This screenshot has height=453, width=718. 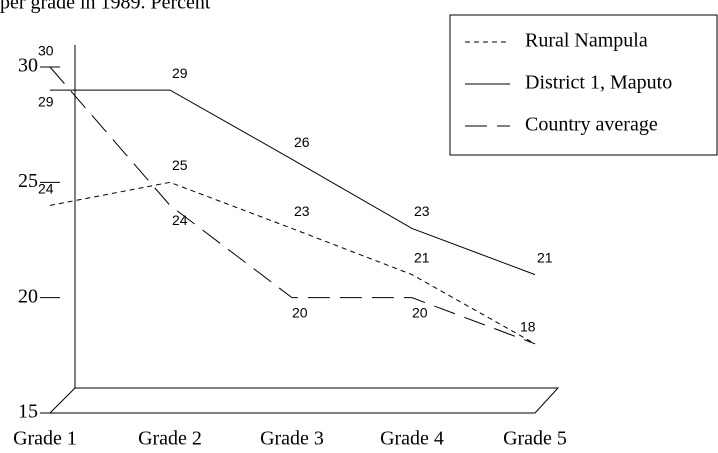 I want to click on legend-label: District 1, Maputo, so click(x=598, y=83).